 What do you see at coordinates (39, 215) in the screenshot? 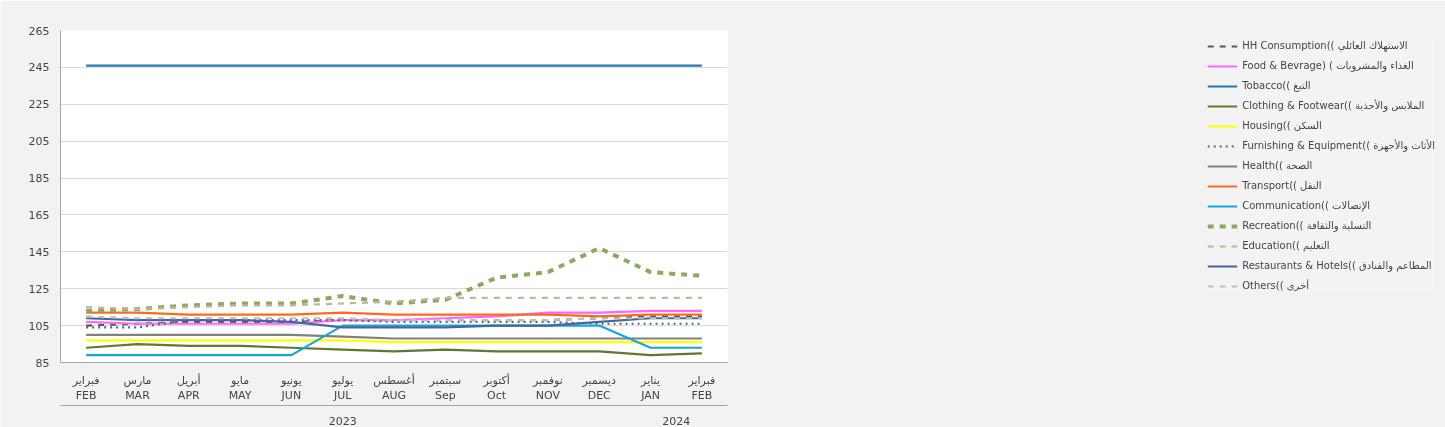
I see `y-tick-label: 165` at bounding box center [39, 215].